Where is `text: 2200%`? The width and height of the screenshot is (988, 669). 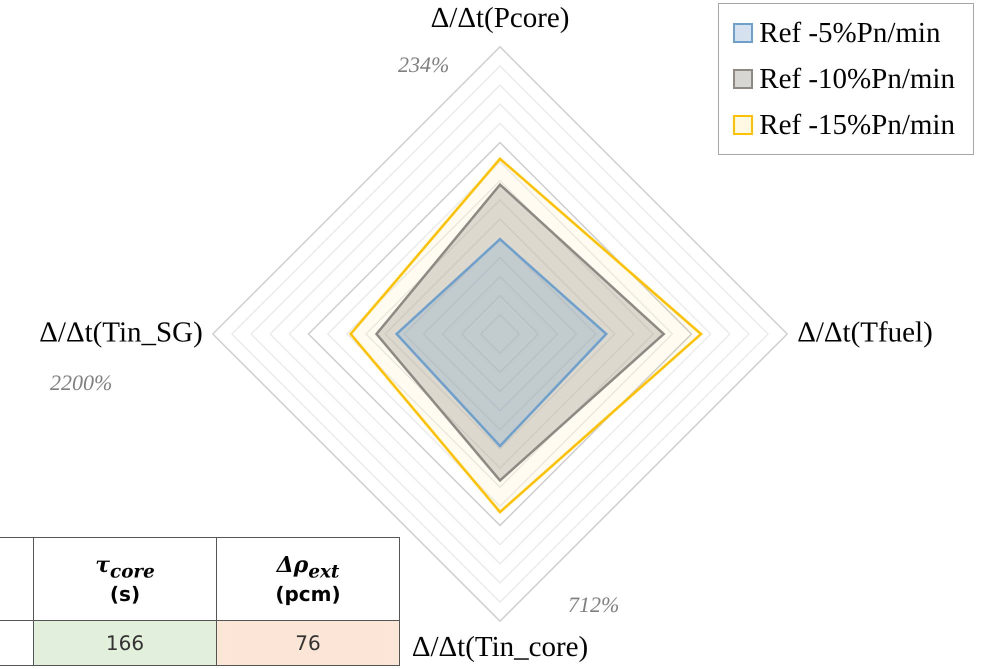 text: 2200% is located at coordinates (81, 383).